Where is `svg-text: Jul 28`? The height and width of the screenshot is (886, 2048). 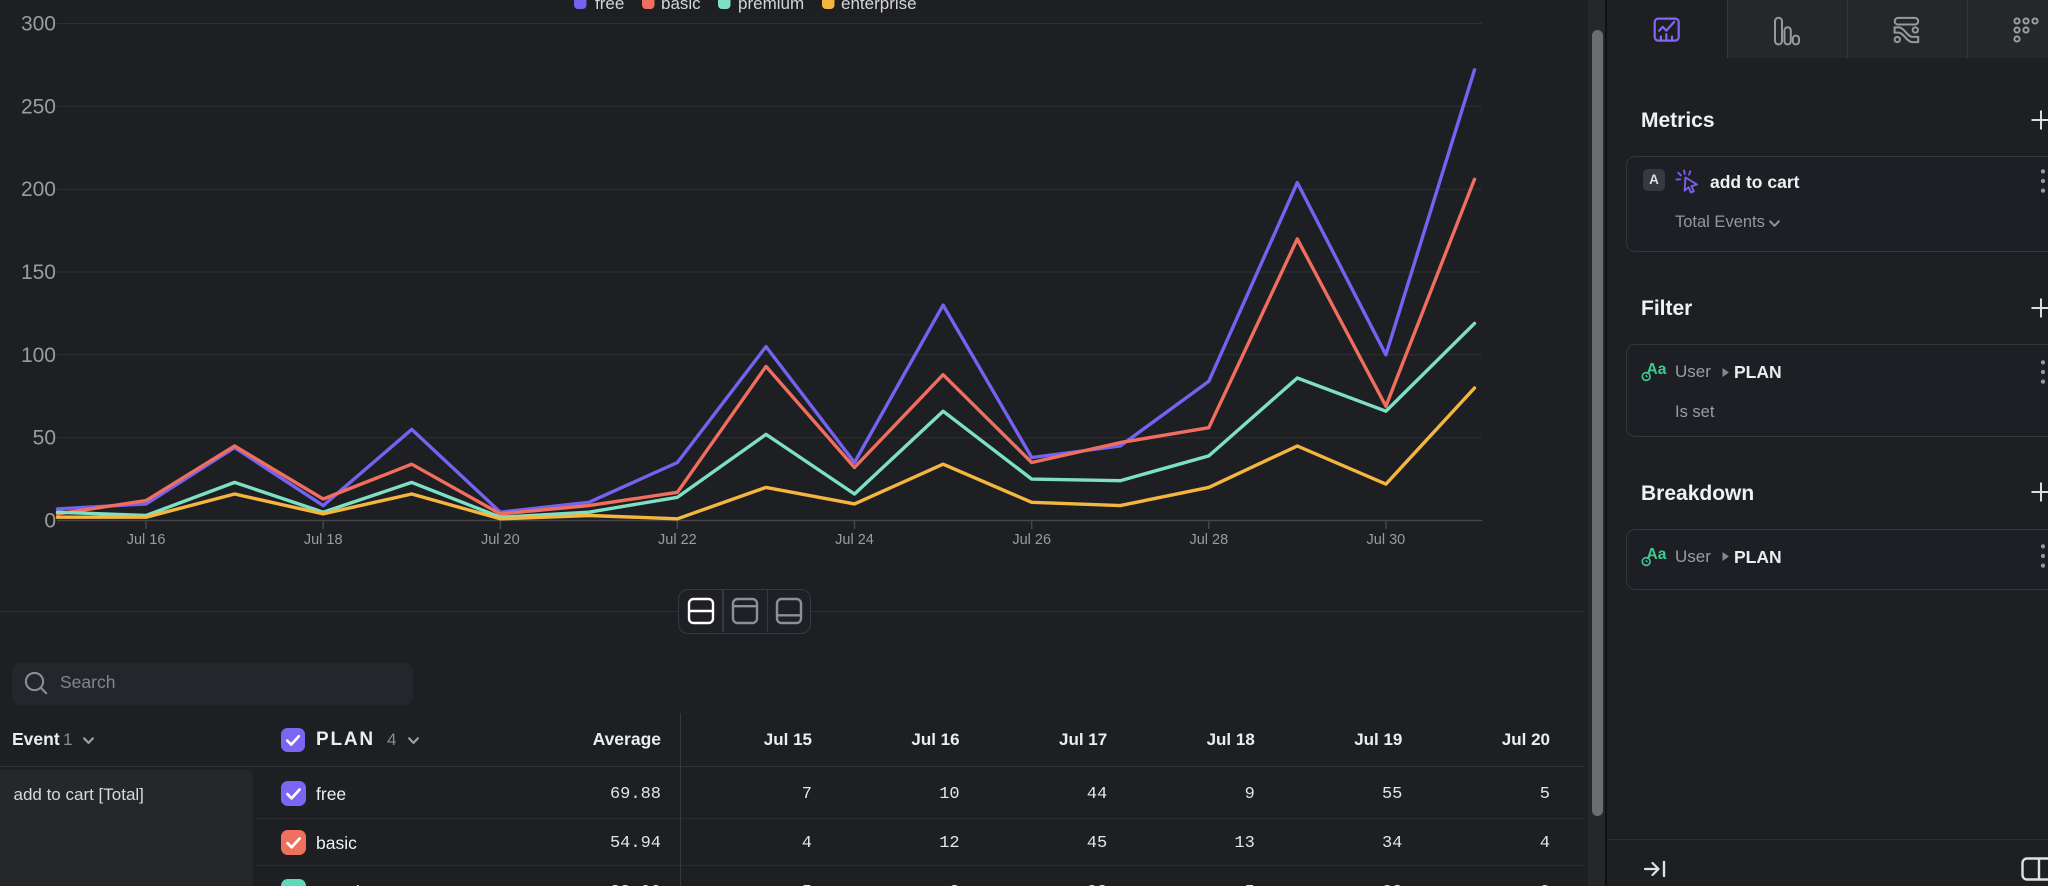
svg-text: Jul 28 is located at coordinates (1208, 540).